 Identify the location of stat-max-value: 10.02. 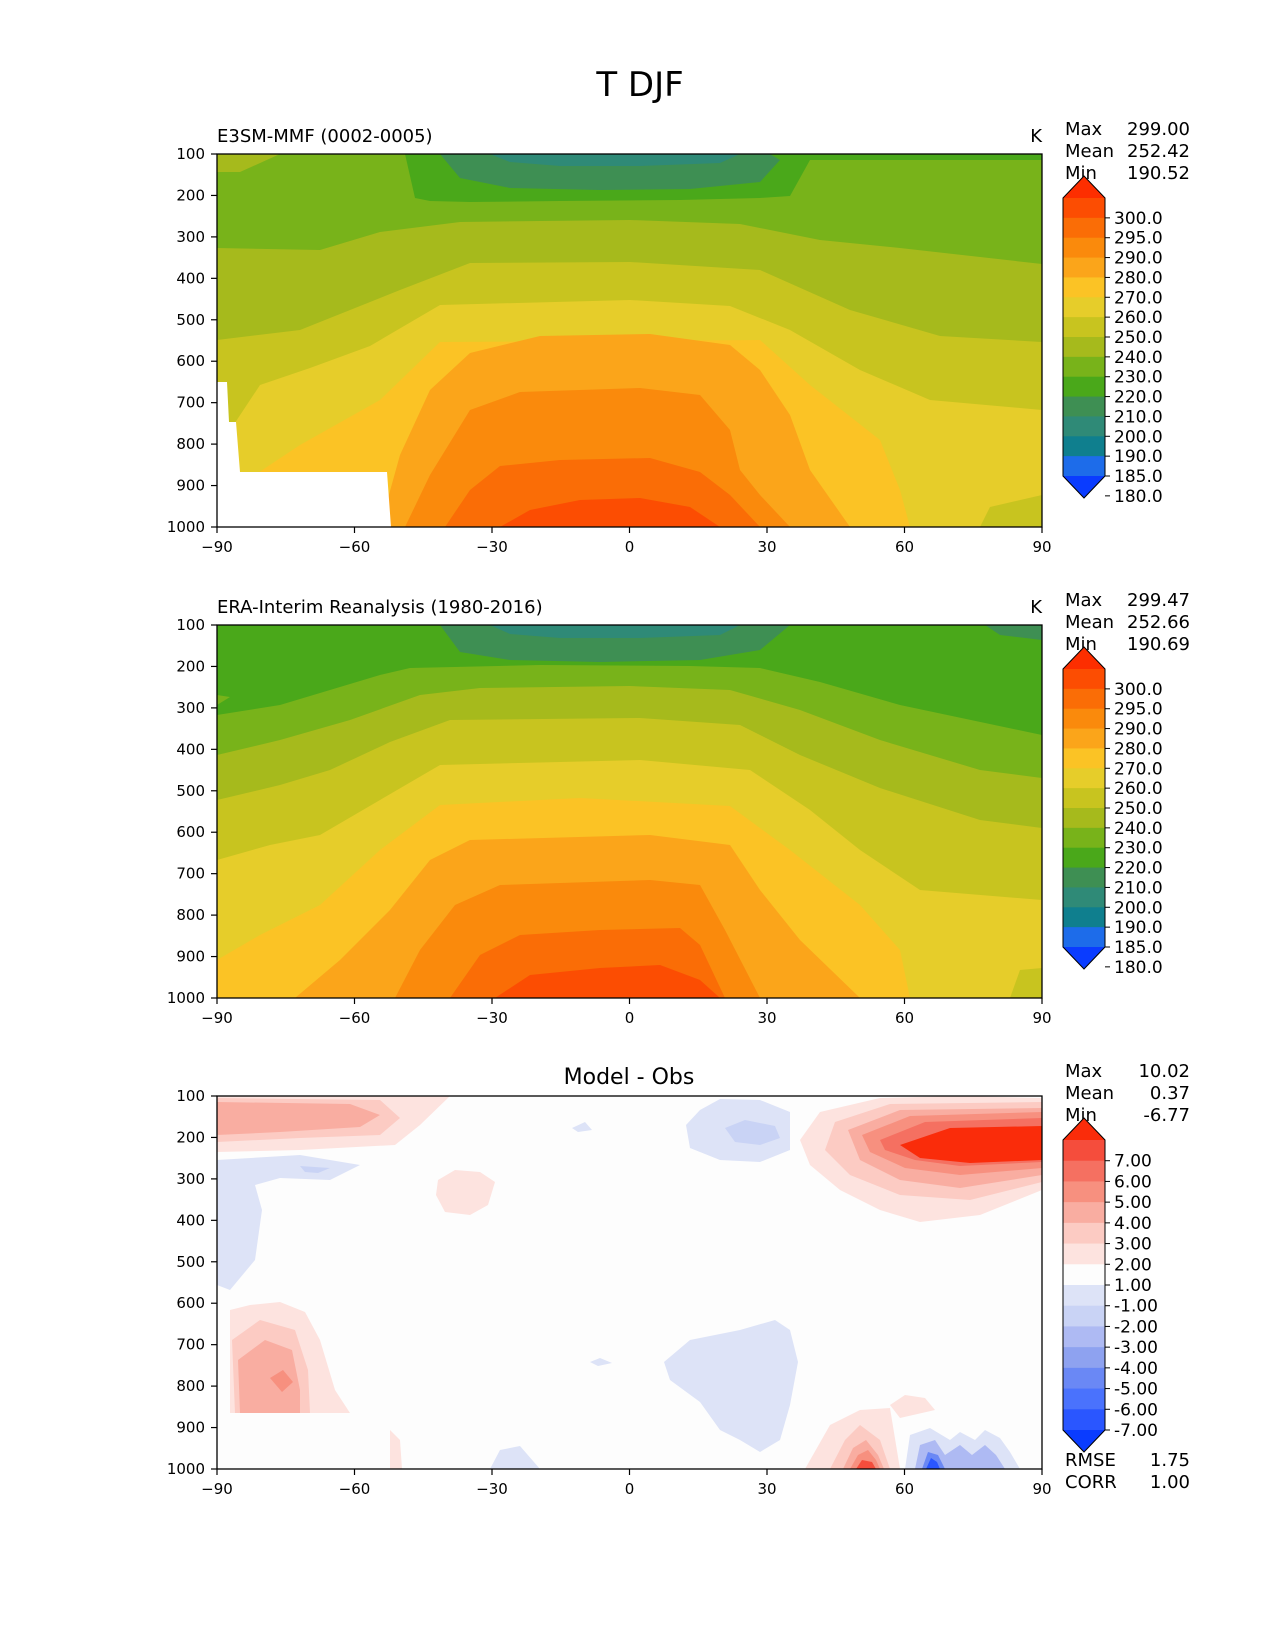
(1164, 1071).